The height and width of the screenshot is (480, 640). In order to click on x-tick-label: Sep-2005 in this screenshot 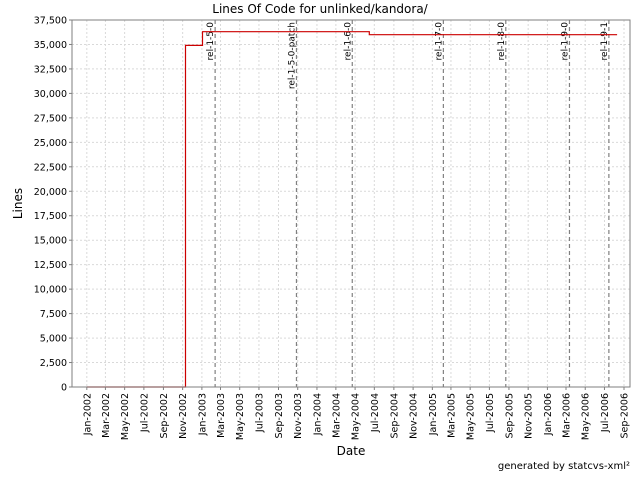, I will do `click(509, 416)`.